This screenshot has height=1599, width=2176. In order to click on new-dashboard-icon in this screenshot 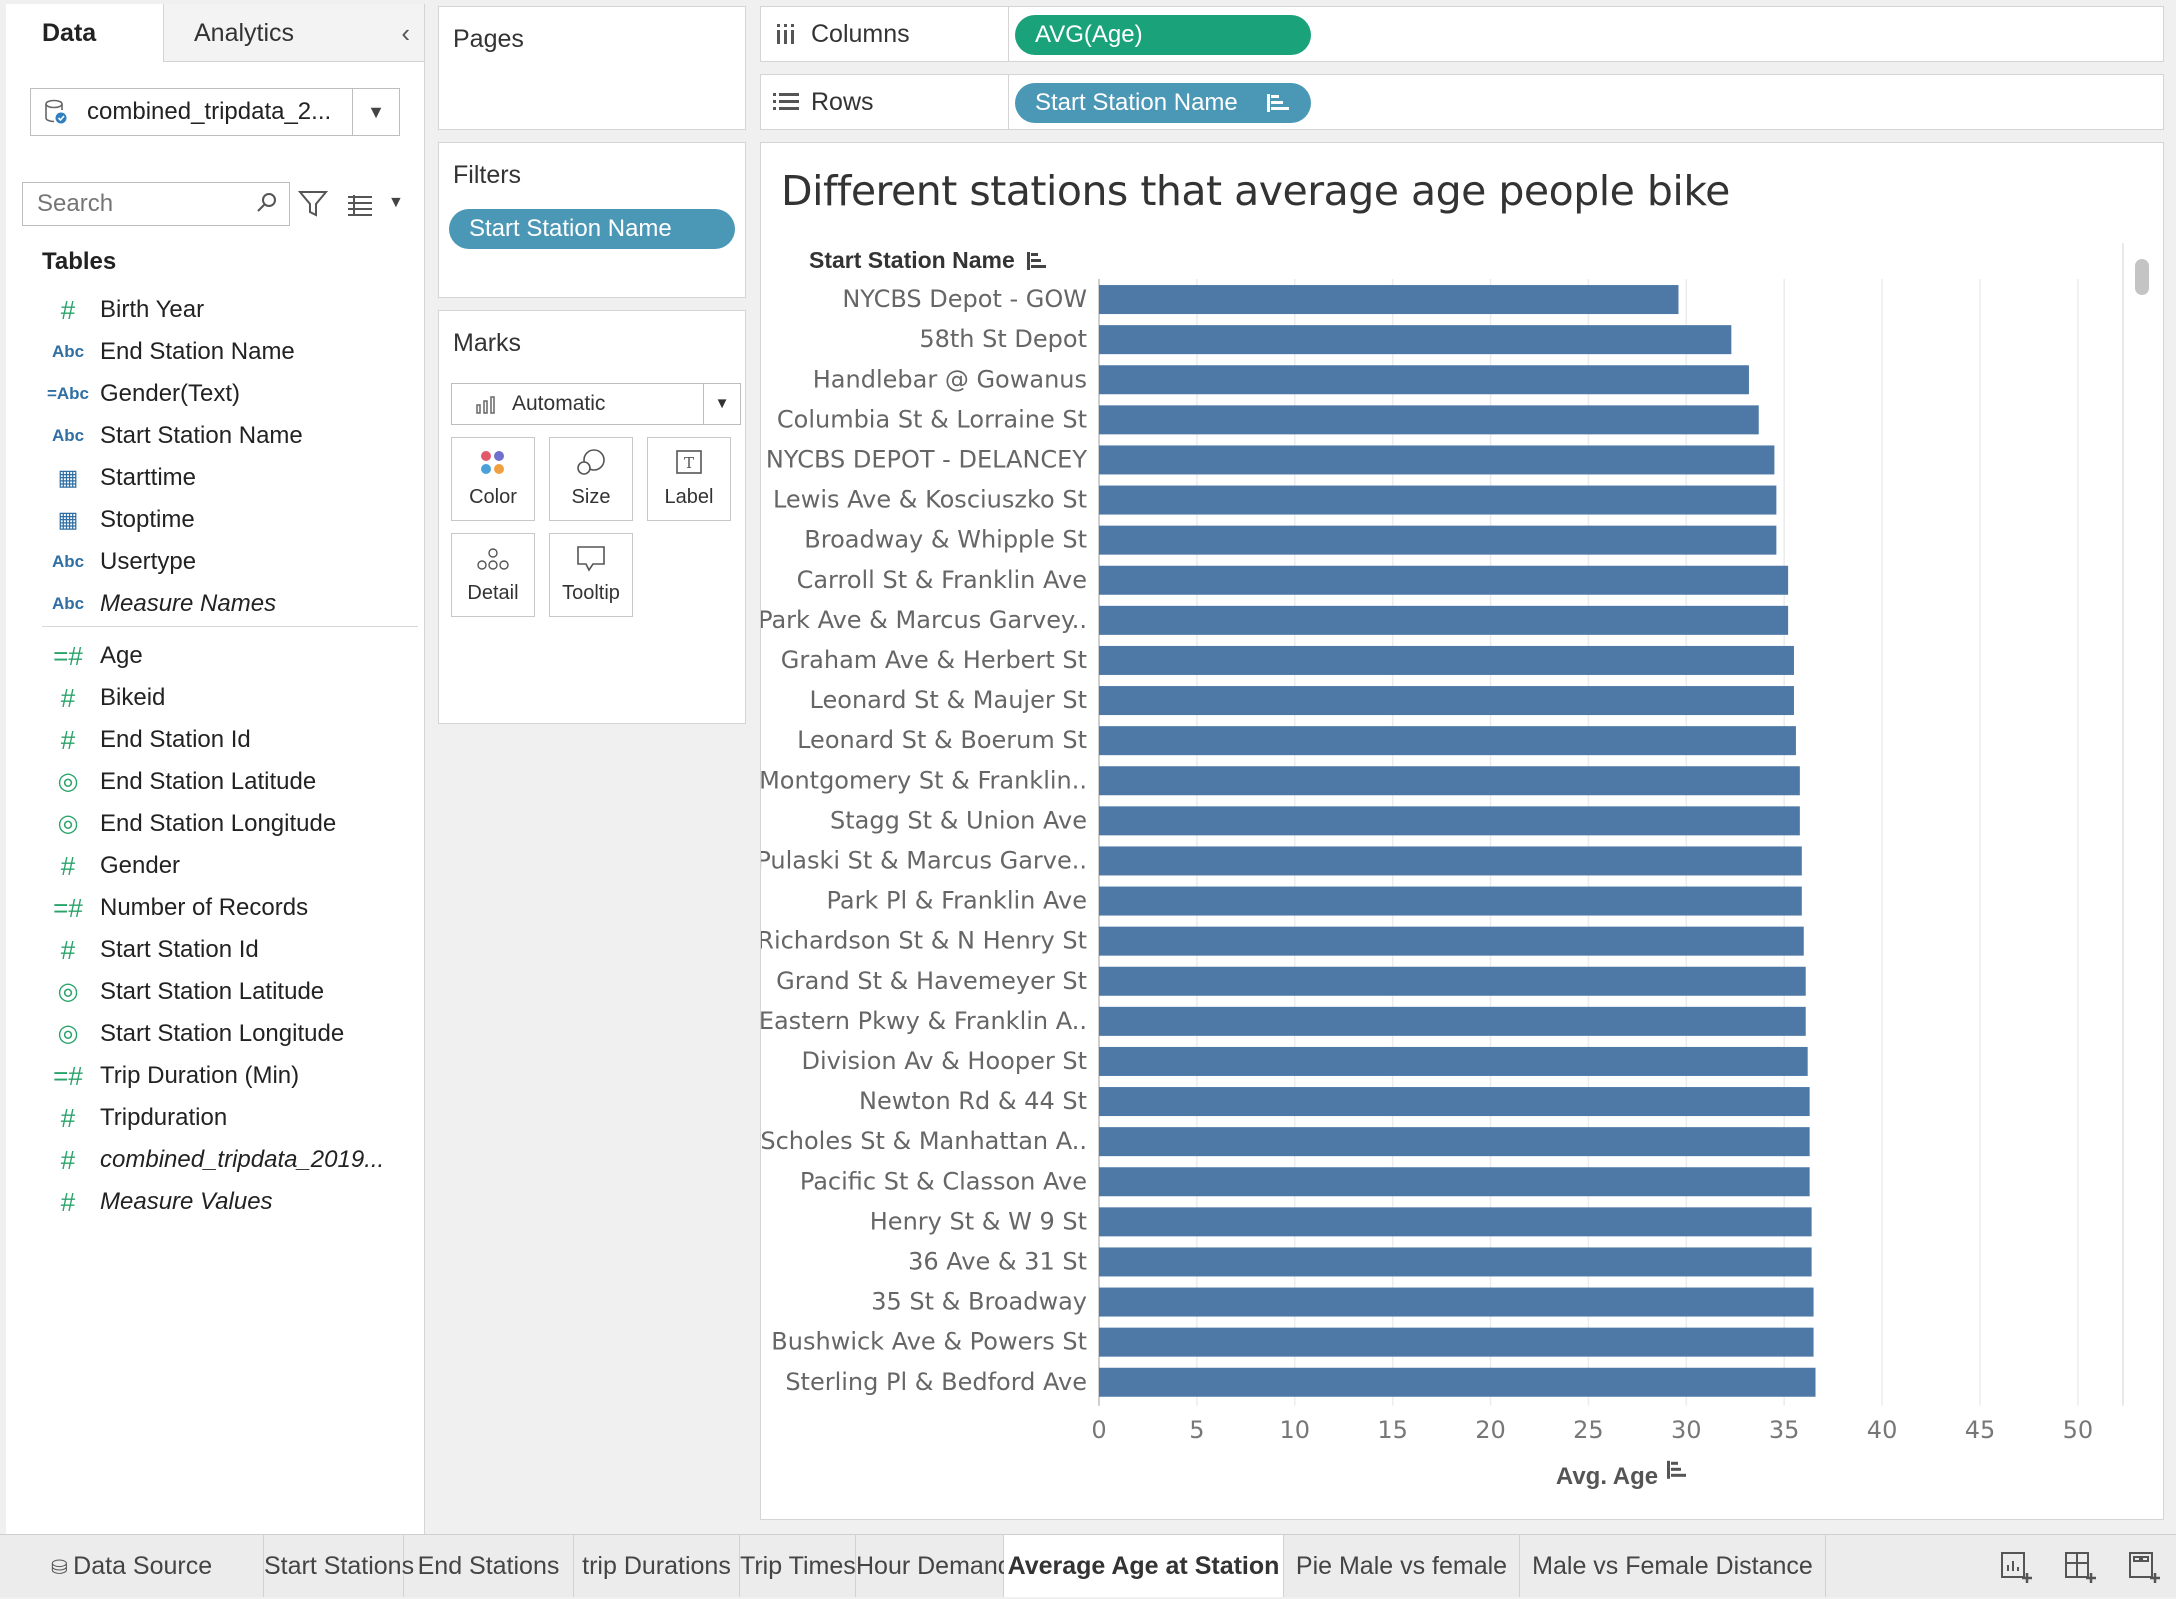, I will do `click(2080, 1567)`.